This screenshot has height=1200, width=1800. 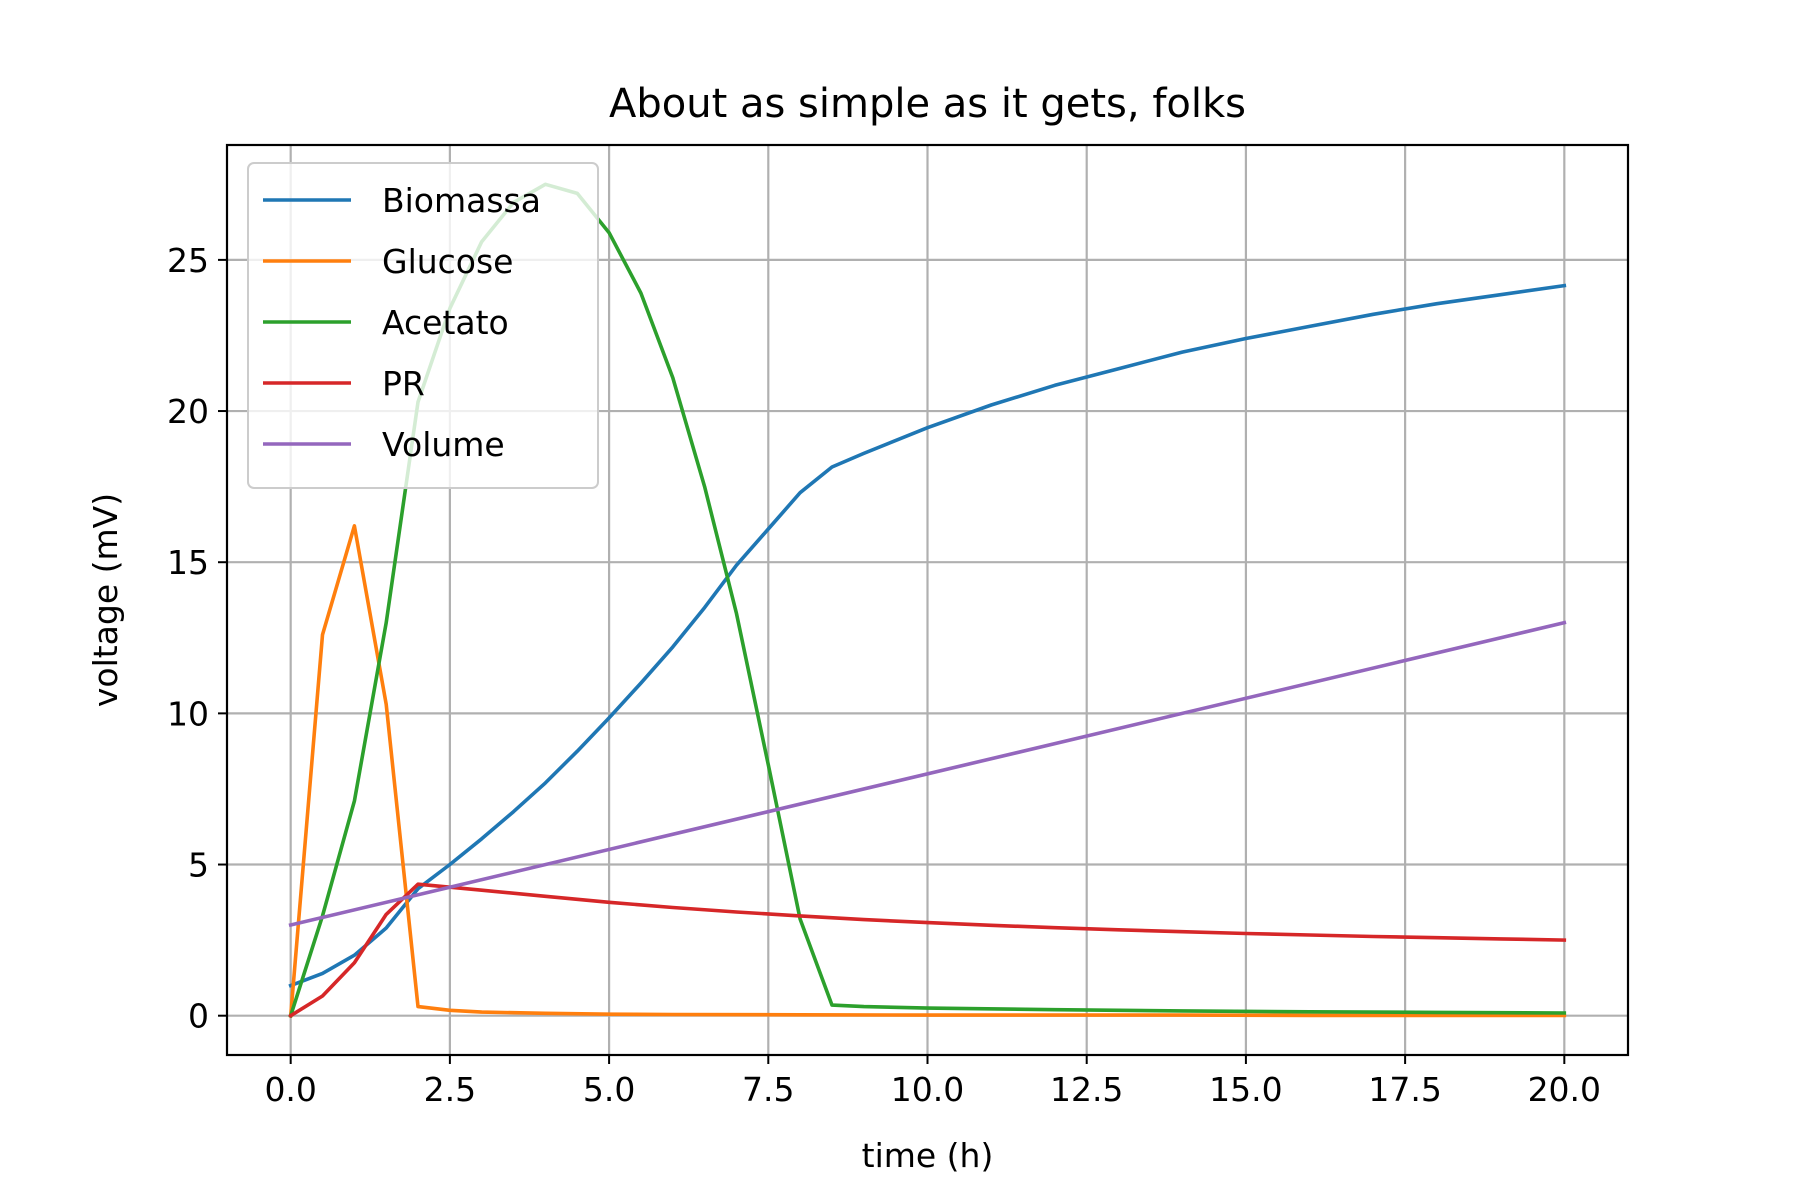 What do you see at coordinates (927, 1089) in the screenshot?
I see `x-tick-label: 10.0` at bounding box center [927, 1089].